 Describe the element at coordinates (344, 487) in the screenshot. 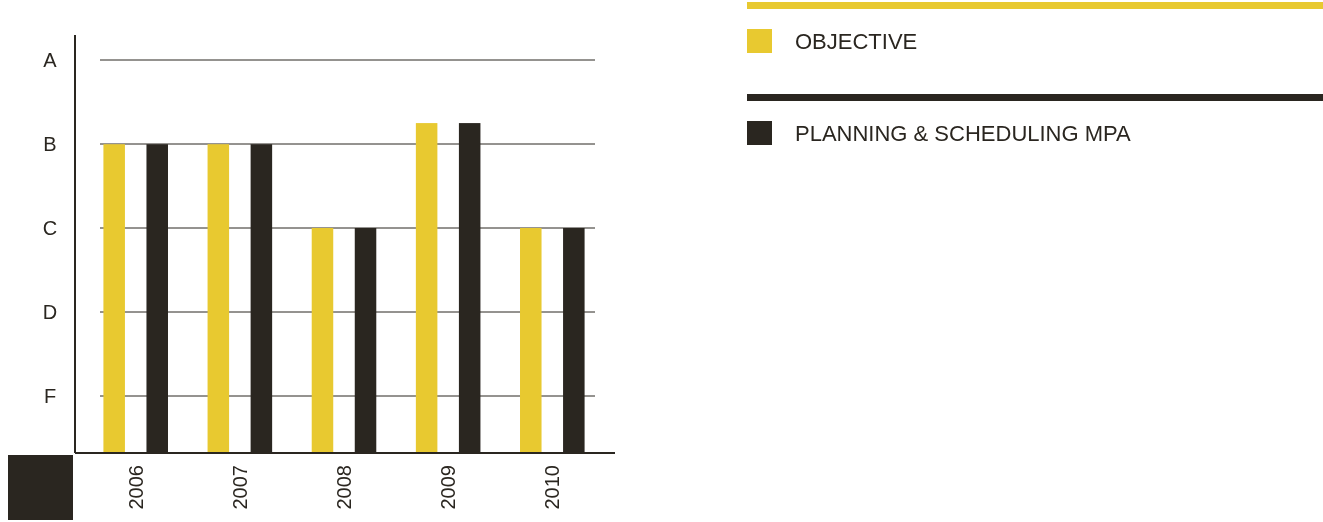

I see `x-tick-label: 2008` at that location.